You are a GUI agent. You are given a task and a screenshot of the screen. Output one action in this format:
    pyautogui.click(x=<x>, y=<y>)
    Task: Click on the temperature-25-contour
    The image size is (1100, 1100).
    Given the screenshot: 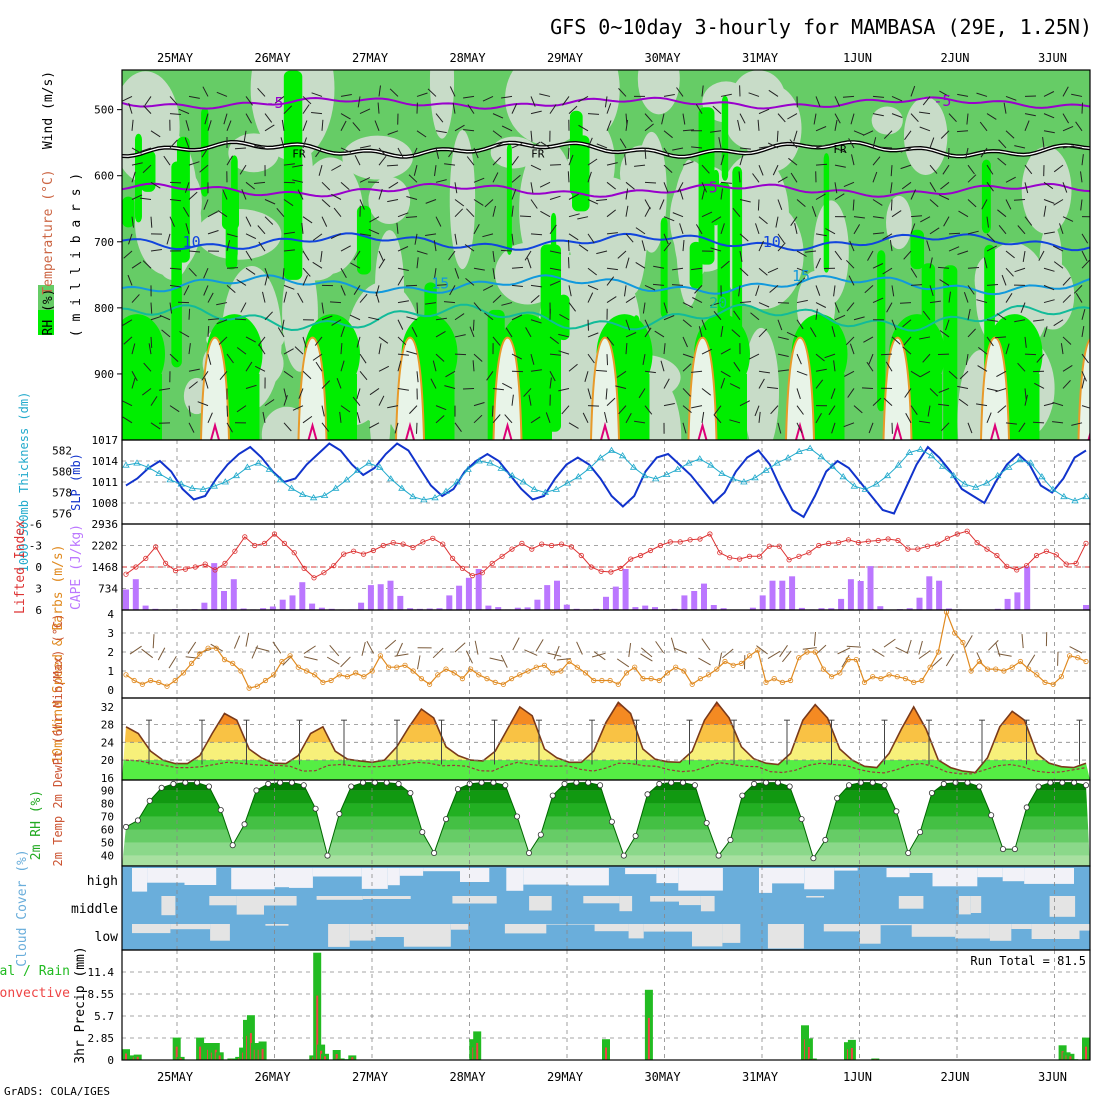 What is the action you would take?
    pyautogui.click(x=410, y=388)
    